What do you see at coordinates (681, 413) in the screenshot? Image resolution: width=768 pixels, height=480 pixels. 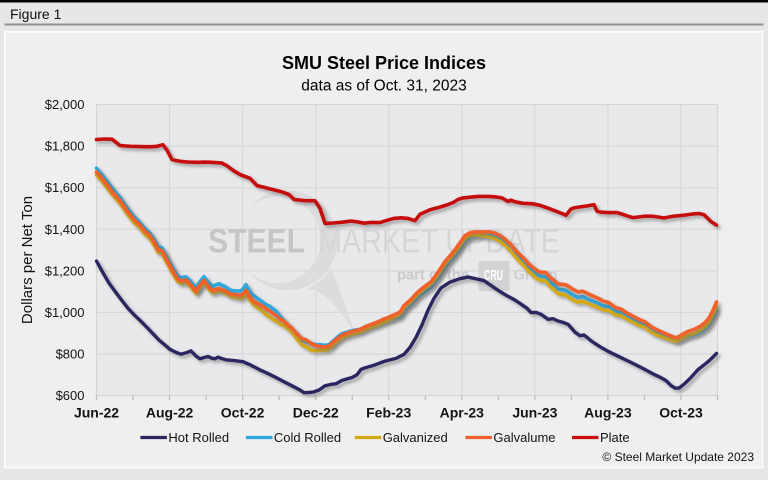 I see `svg-text: Oct-23` at bounding box center [681, 413].